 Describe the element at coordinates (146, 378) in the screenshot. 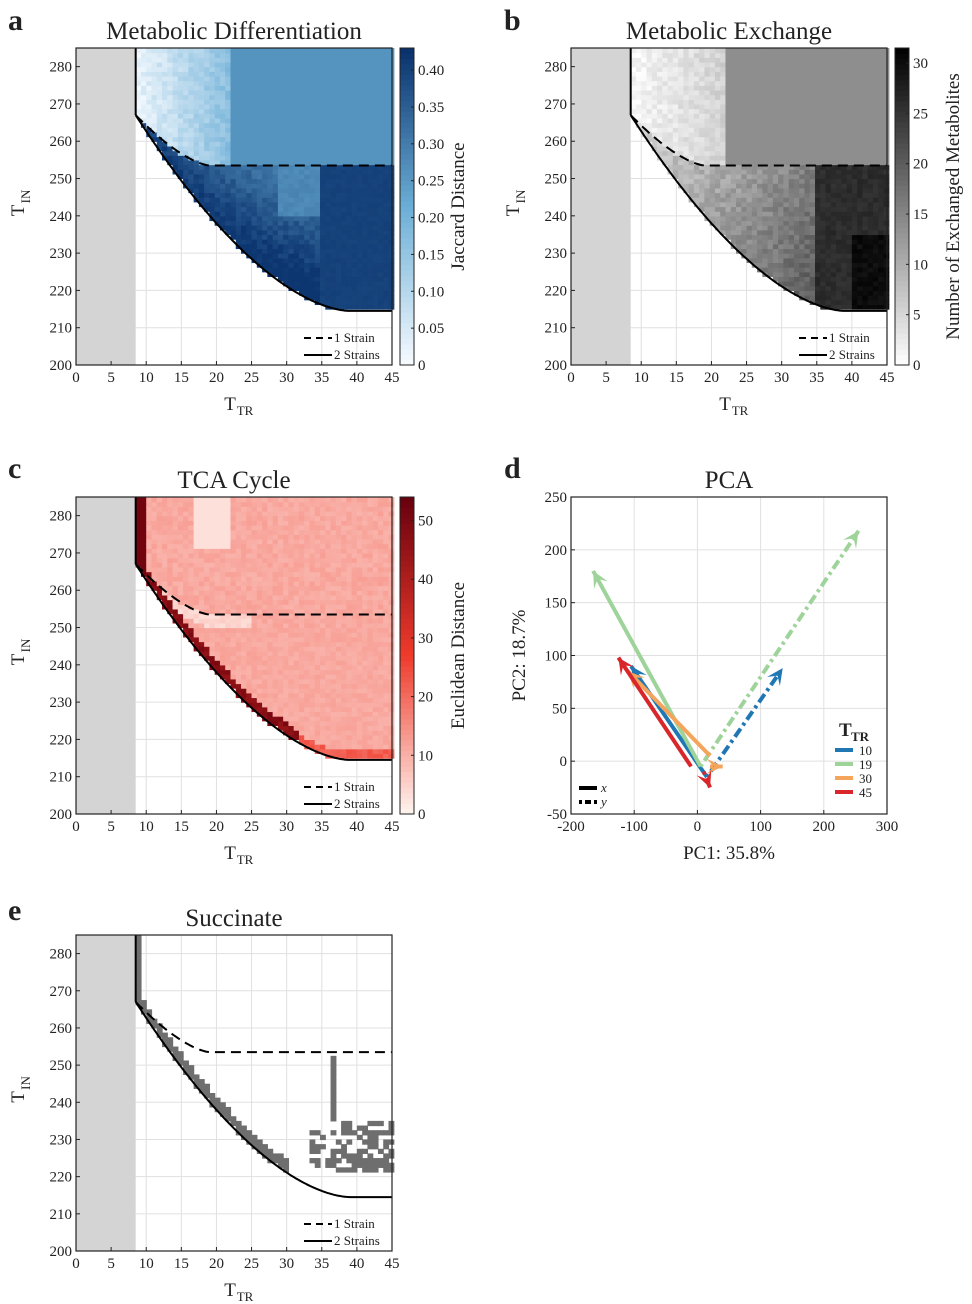

I see `x-tick-label: 10` at that location.